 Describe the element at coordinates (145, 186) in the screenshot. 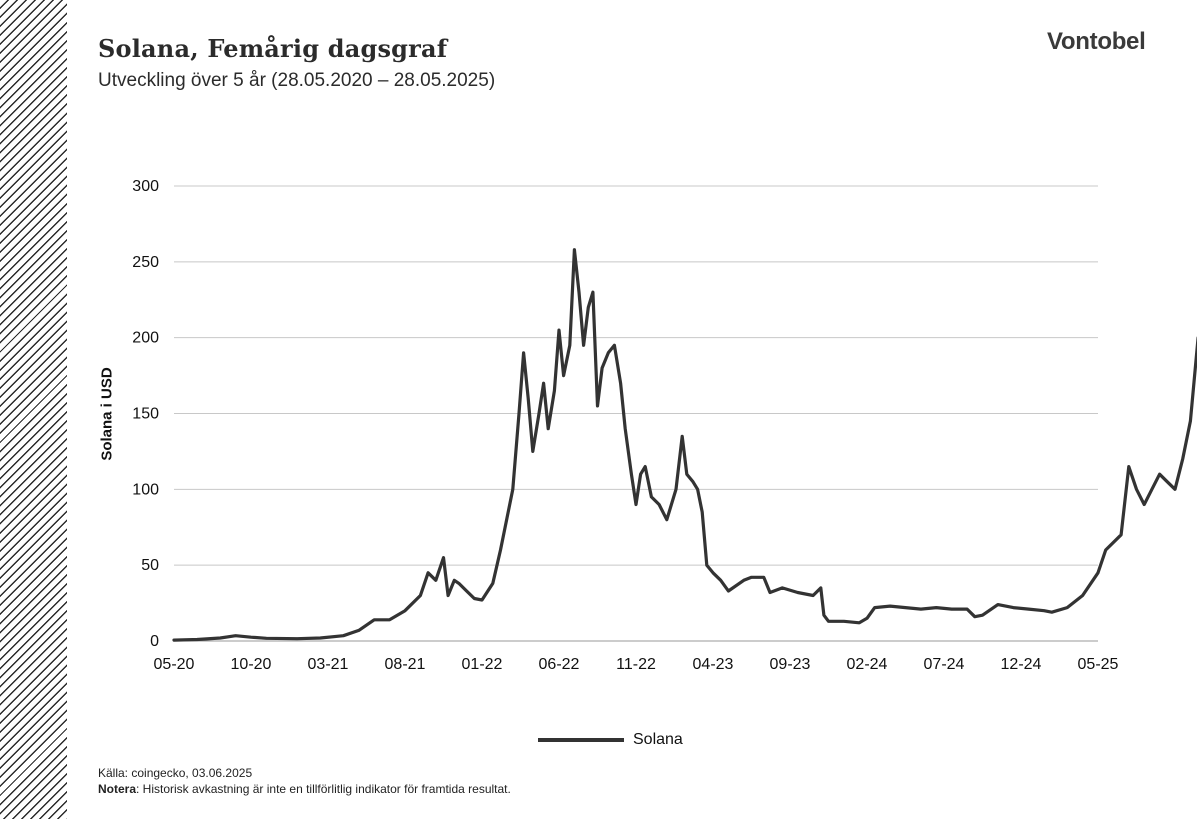

I see `y-tick-label: 300` at that location.